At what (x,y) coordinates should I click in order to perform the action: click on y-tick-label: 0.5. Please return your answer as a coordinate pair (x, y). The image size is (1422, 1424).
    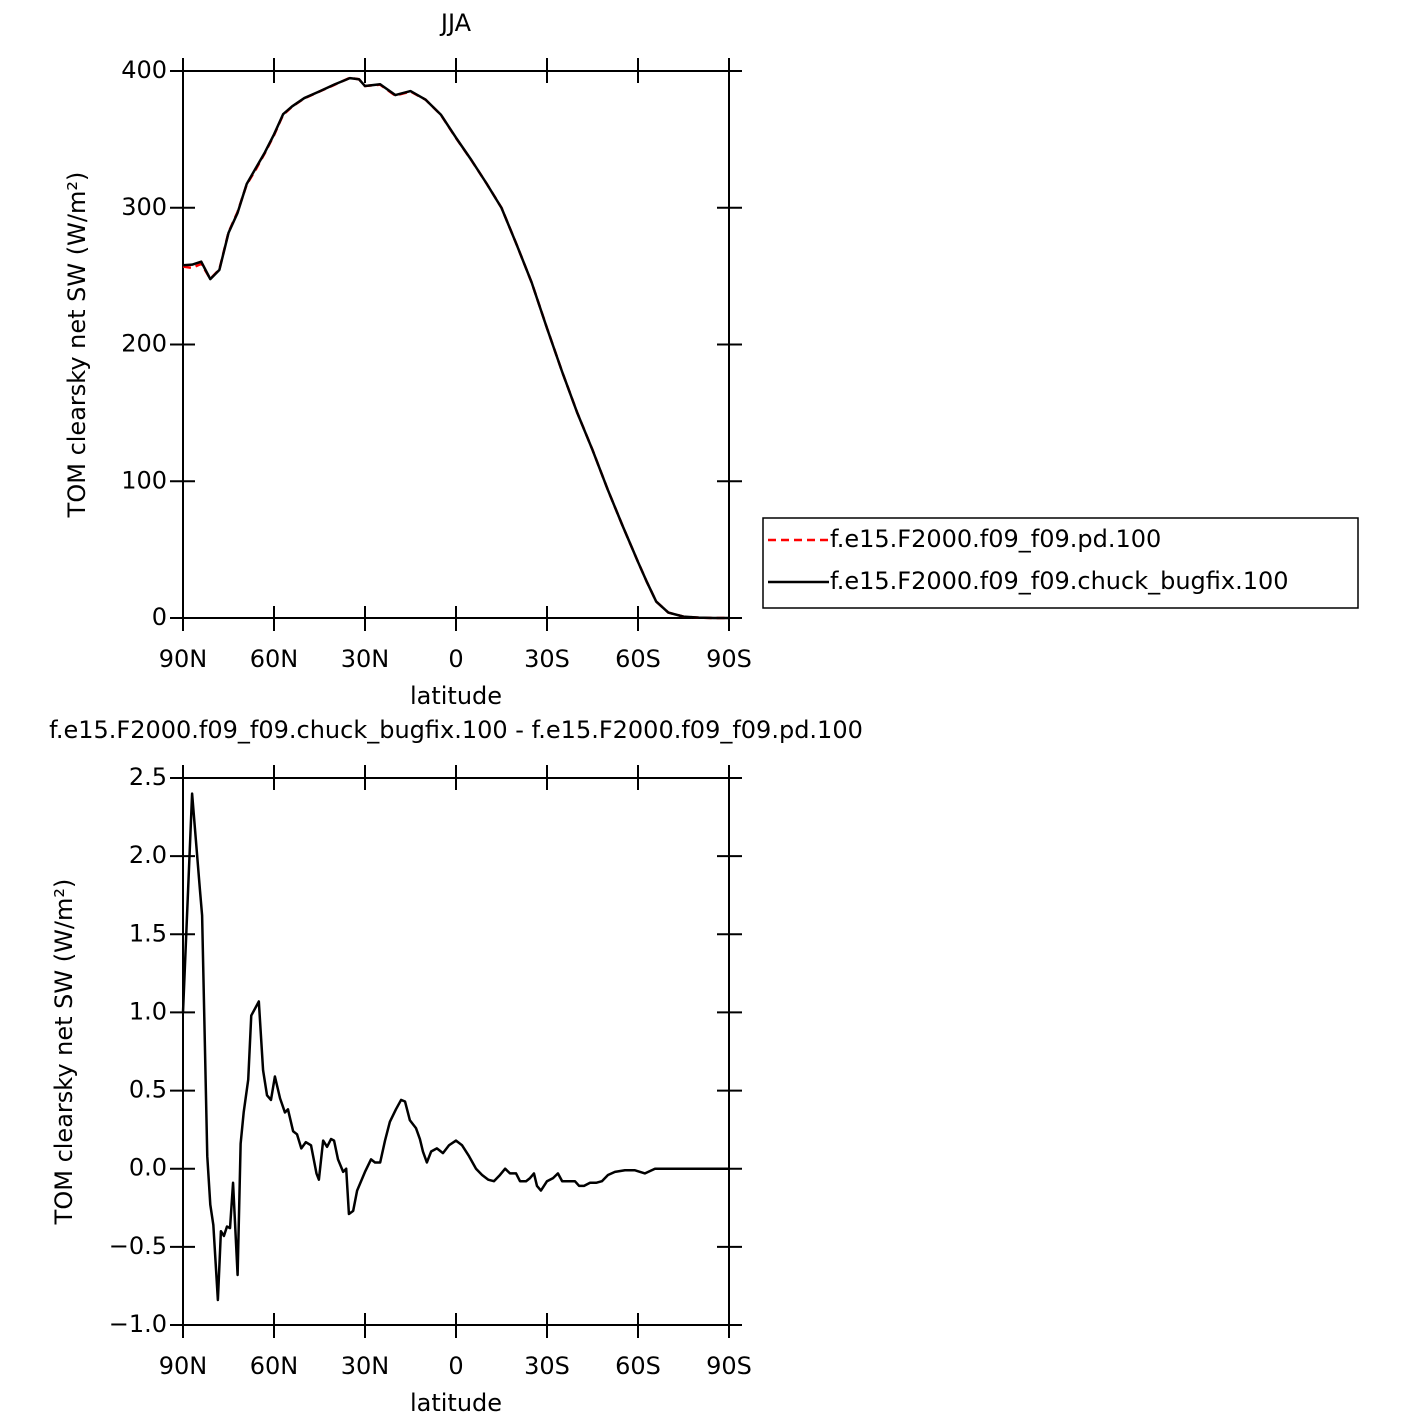
    Looking at the image, I should click on (148, 1090).